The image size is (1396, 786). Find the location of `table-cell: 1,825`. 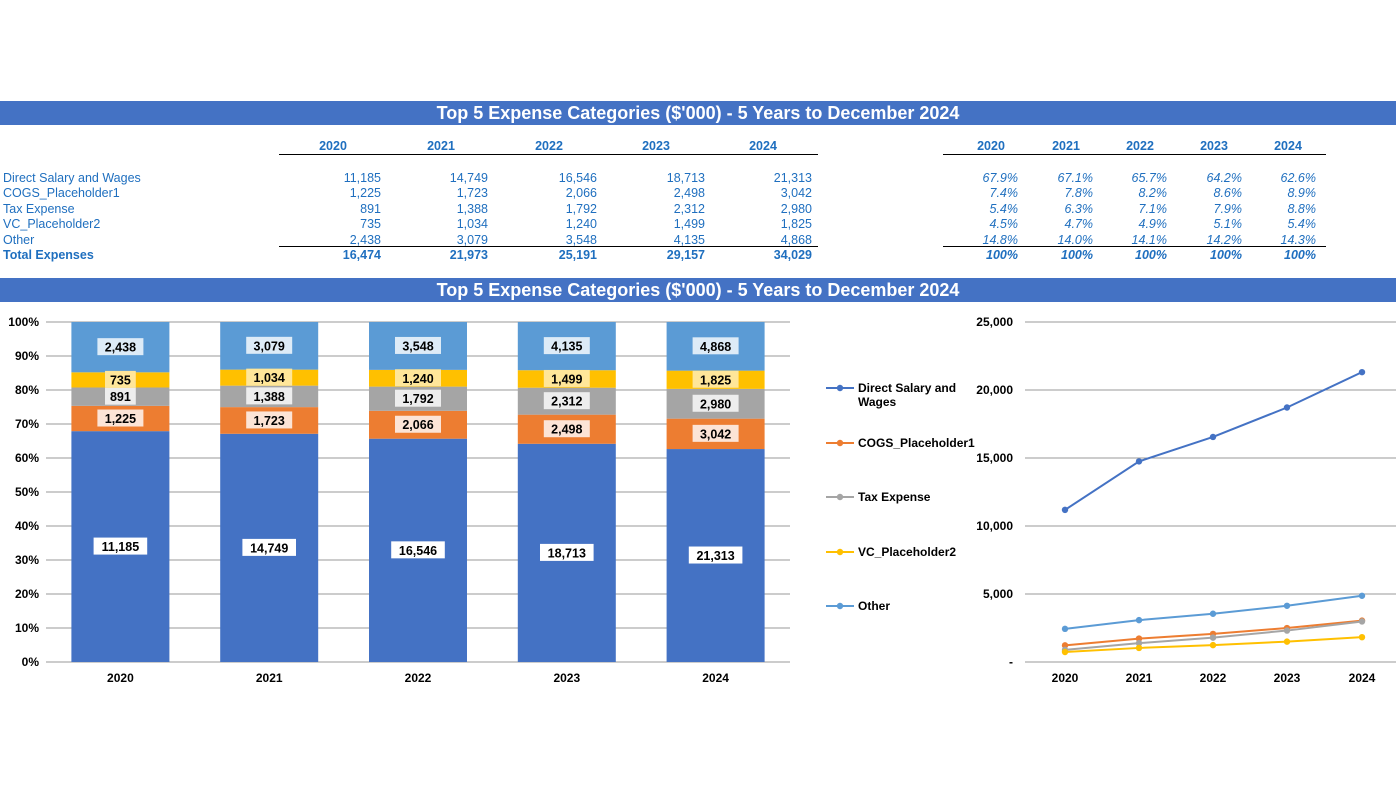

table-cell: 1,825 is located at coordinates (796, 224).